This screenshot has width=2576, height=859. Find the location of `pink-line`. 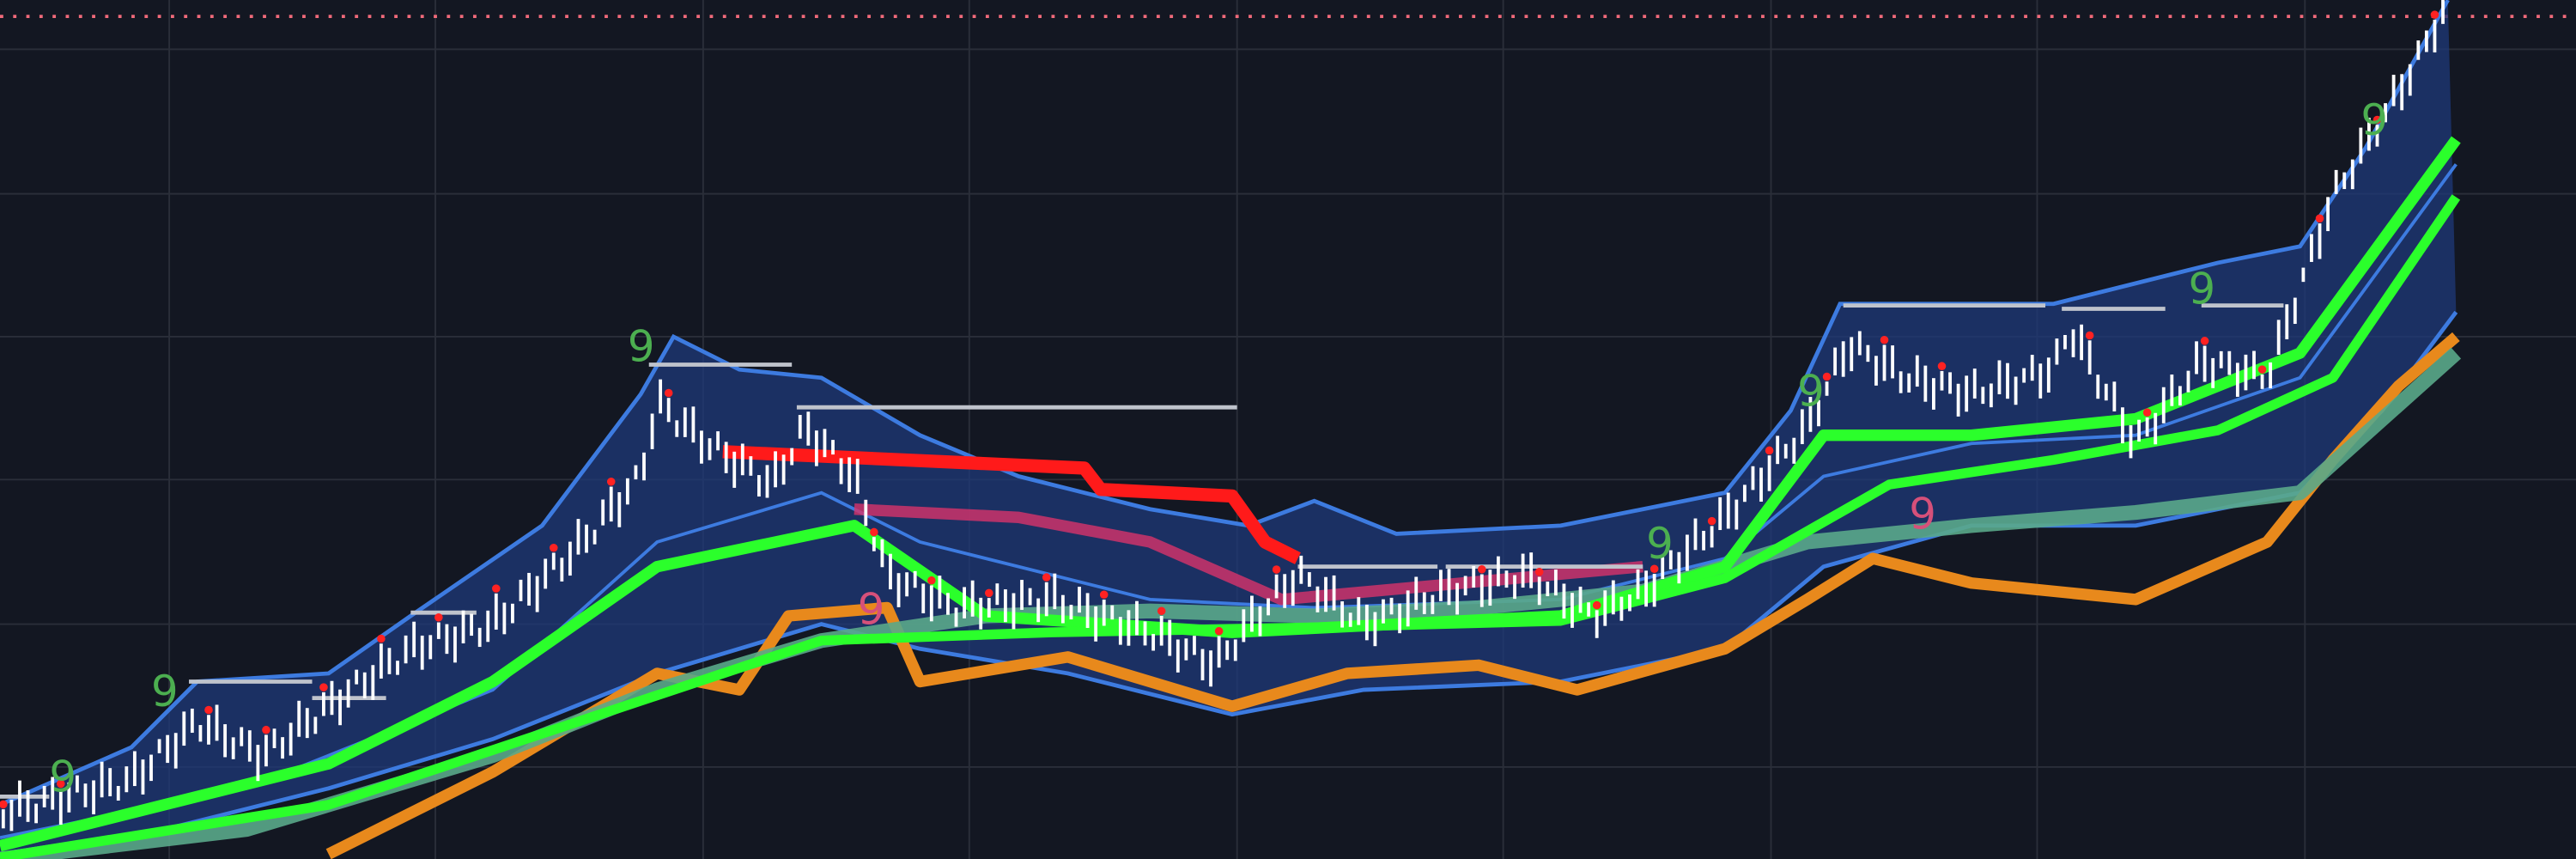

pink-line is located at coordinates (1248, 554).